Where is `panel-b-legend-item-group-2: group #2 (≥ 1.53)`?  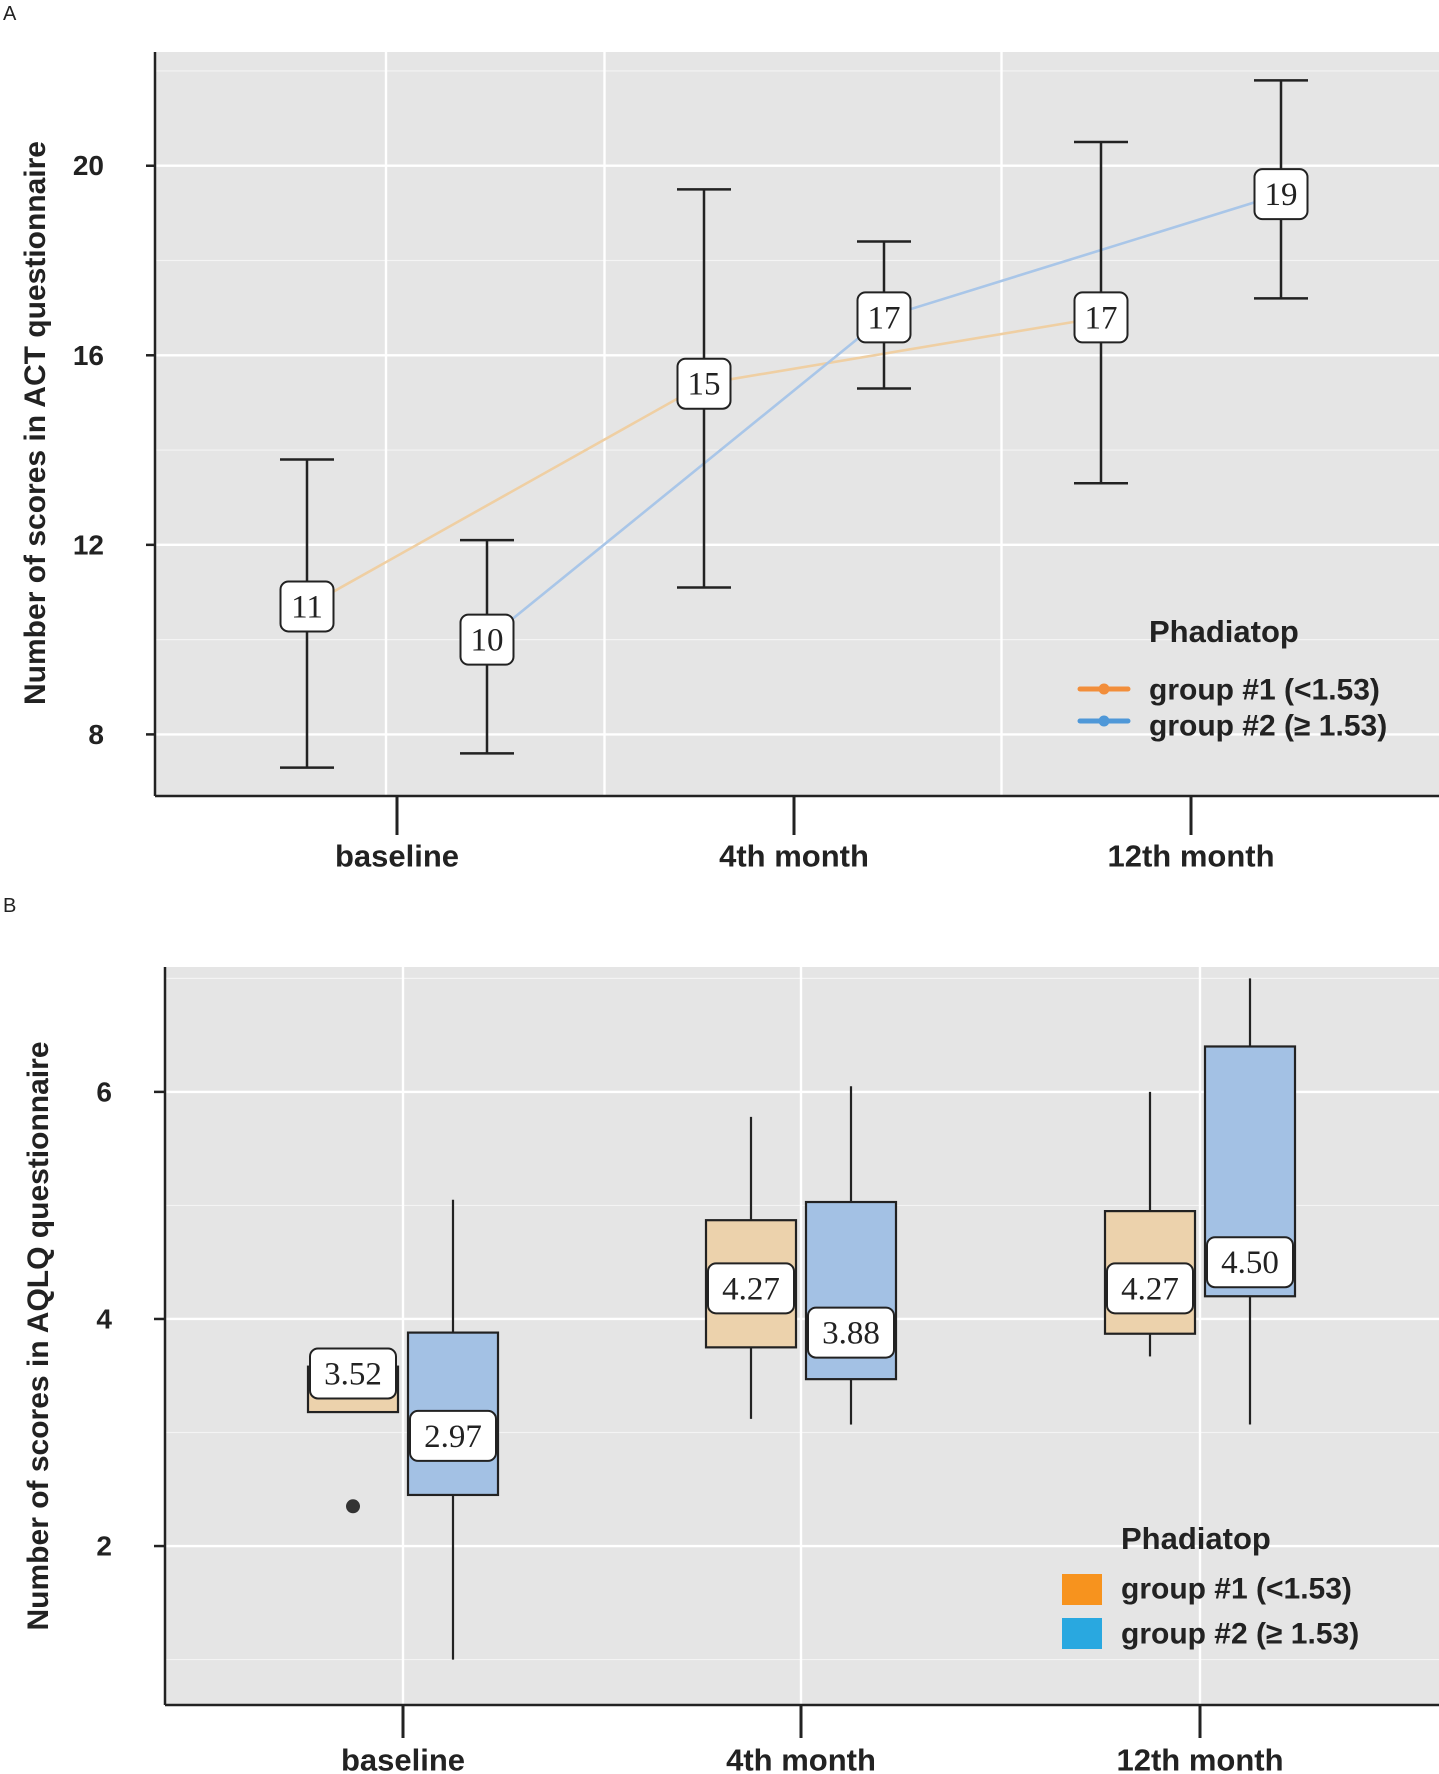 panel-b-legend-item-group-2: group #2 (≥ 1.53) is located at coordinates (1210, 1634).